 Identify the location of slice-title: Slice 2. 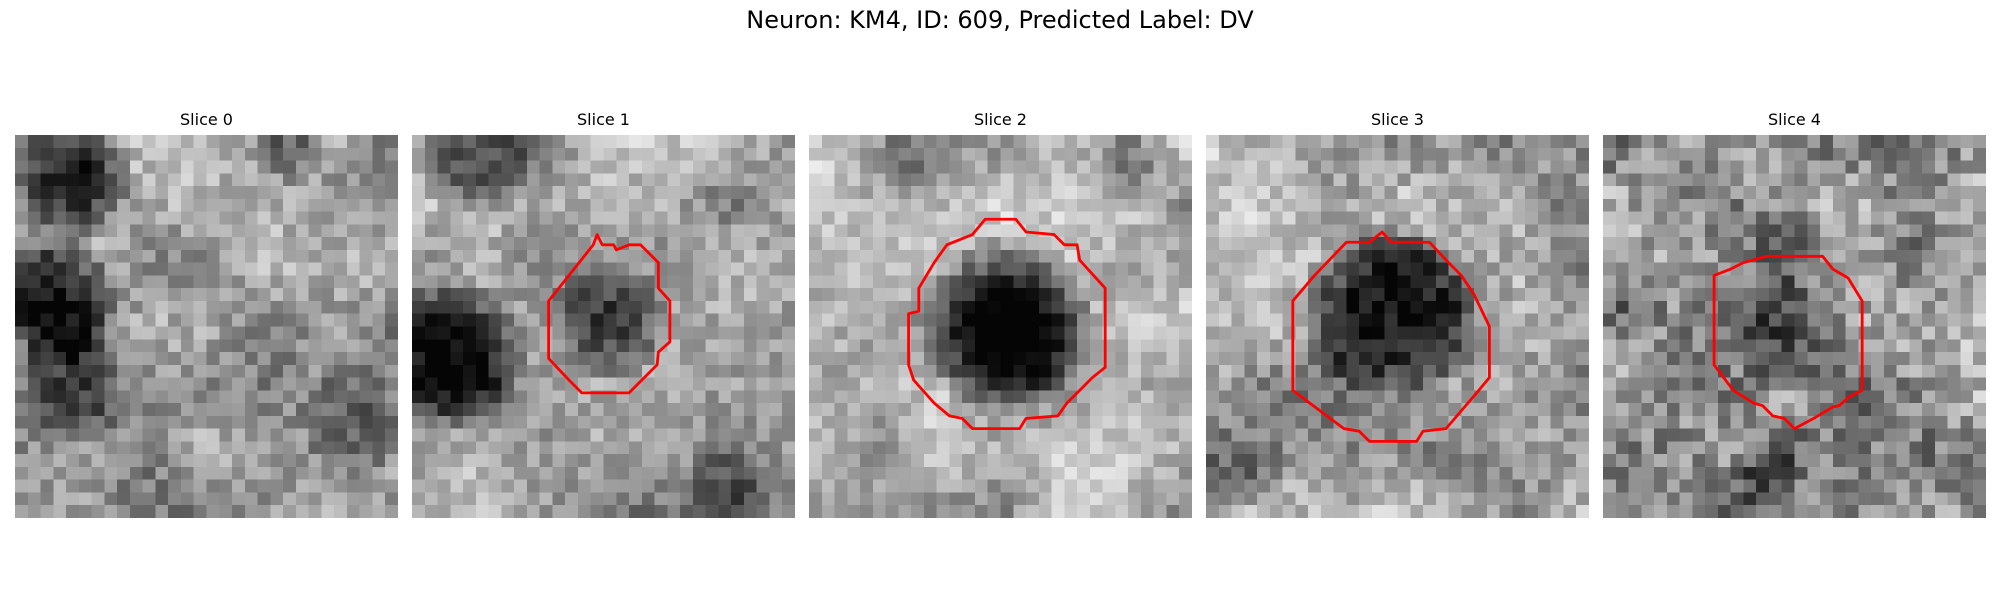
(1000, 120).